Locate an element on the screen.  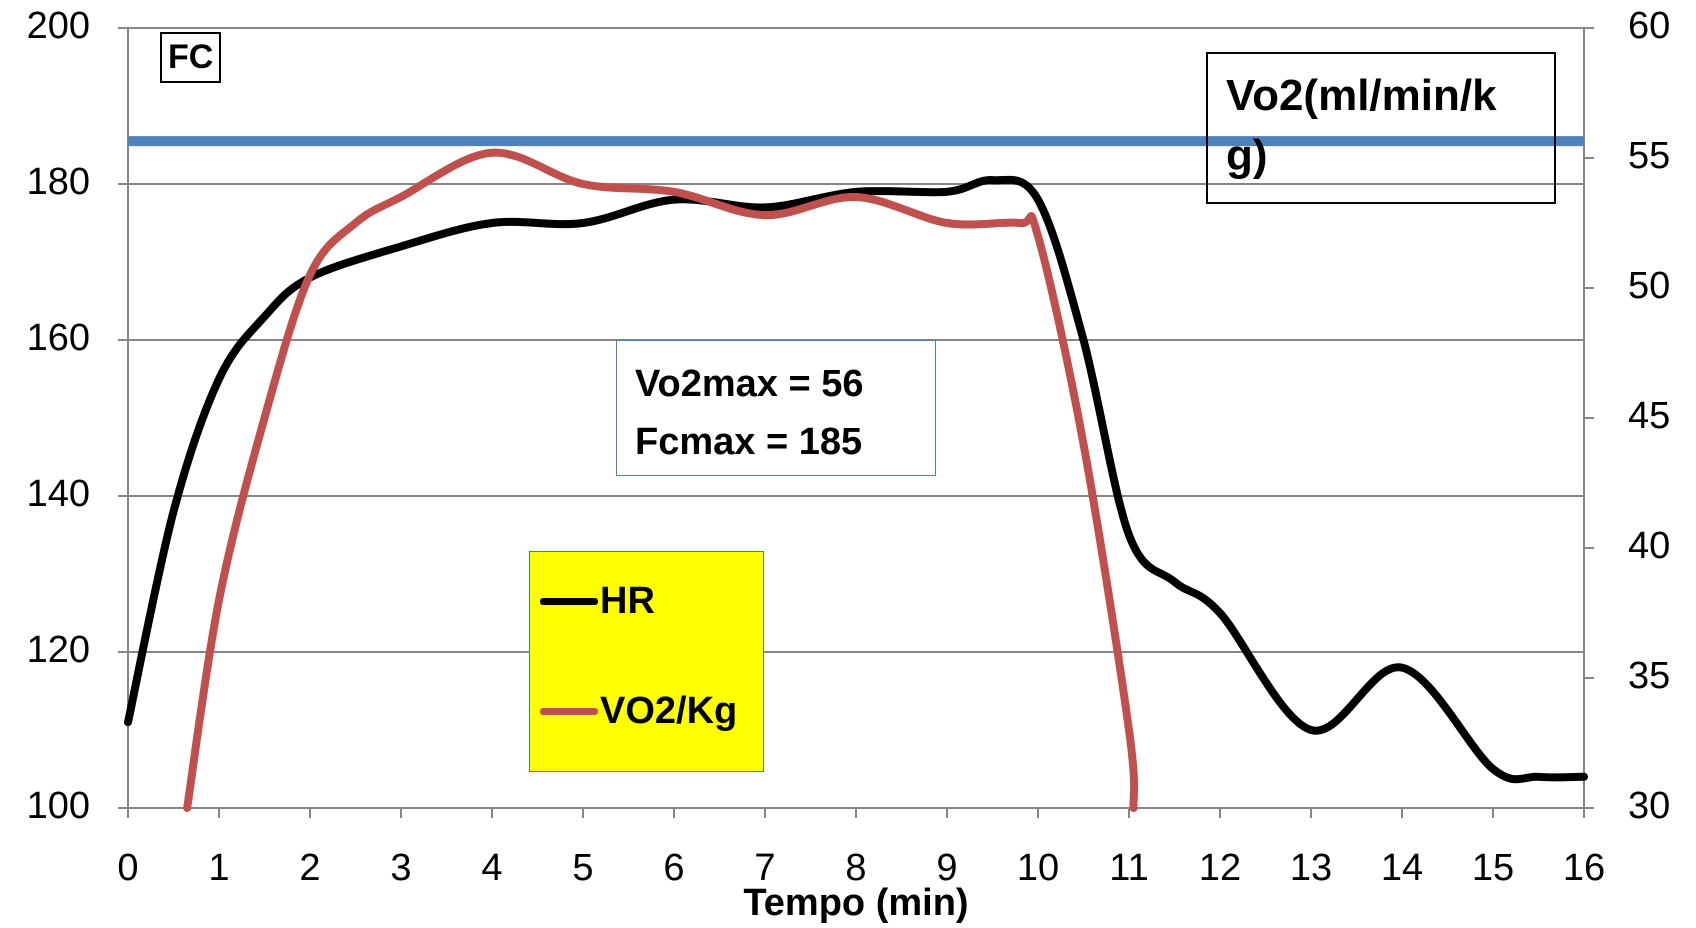
y2-tick-label: 35 is located at coordinates (1649, 676).